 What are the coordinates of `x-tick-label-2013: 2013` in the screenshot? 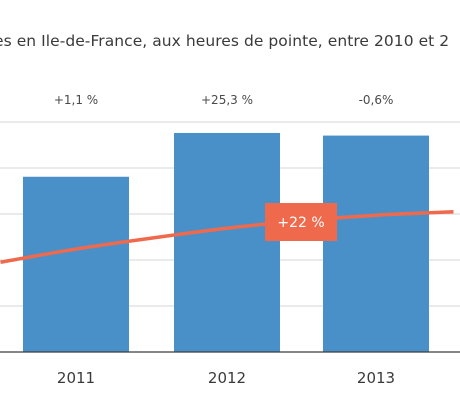 It's located at (376, 378).